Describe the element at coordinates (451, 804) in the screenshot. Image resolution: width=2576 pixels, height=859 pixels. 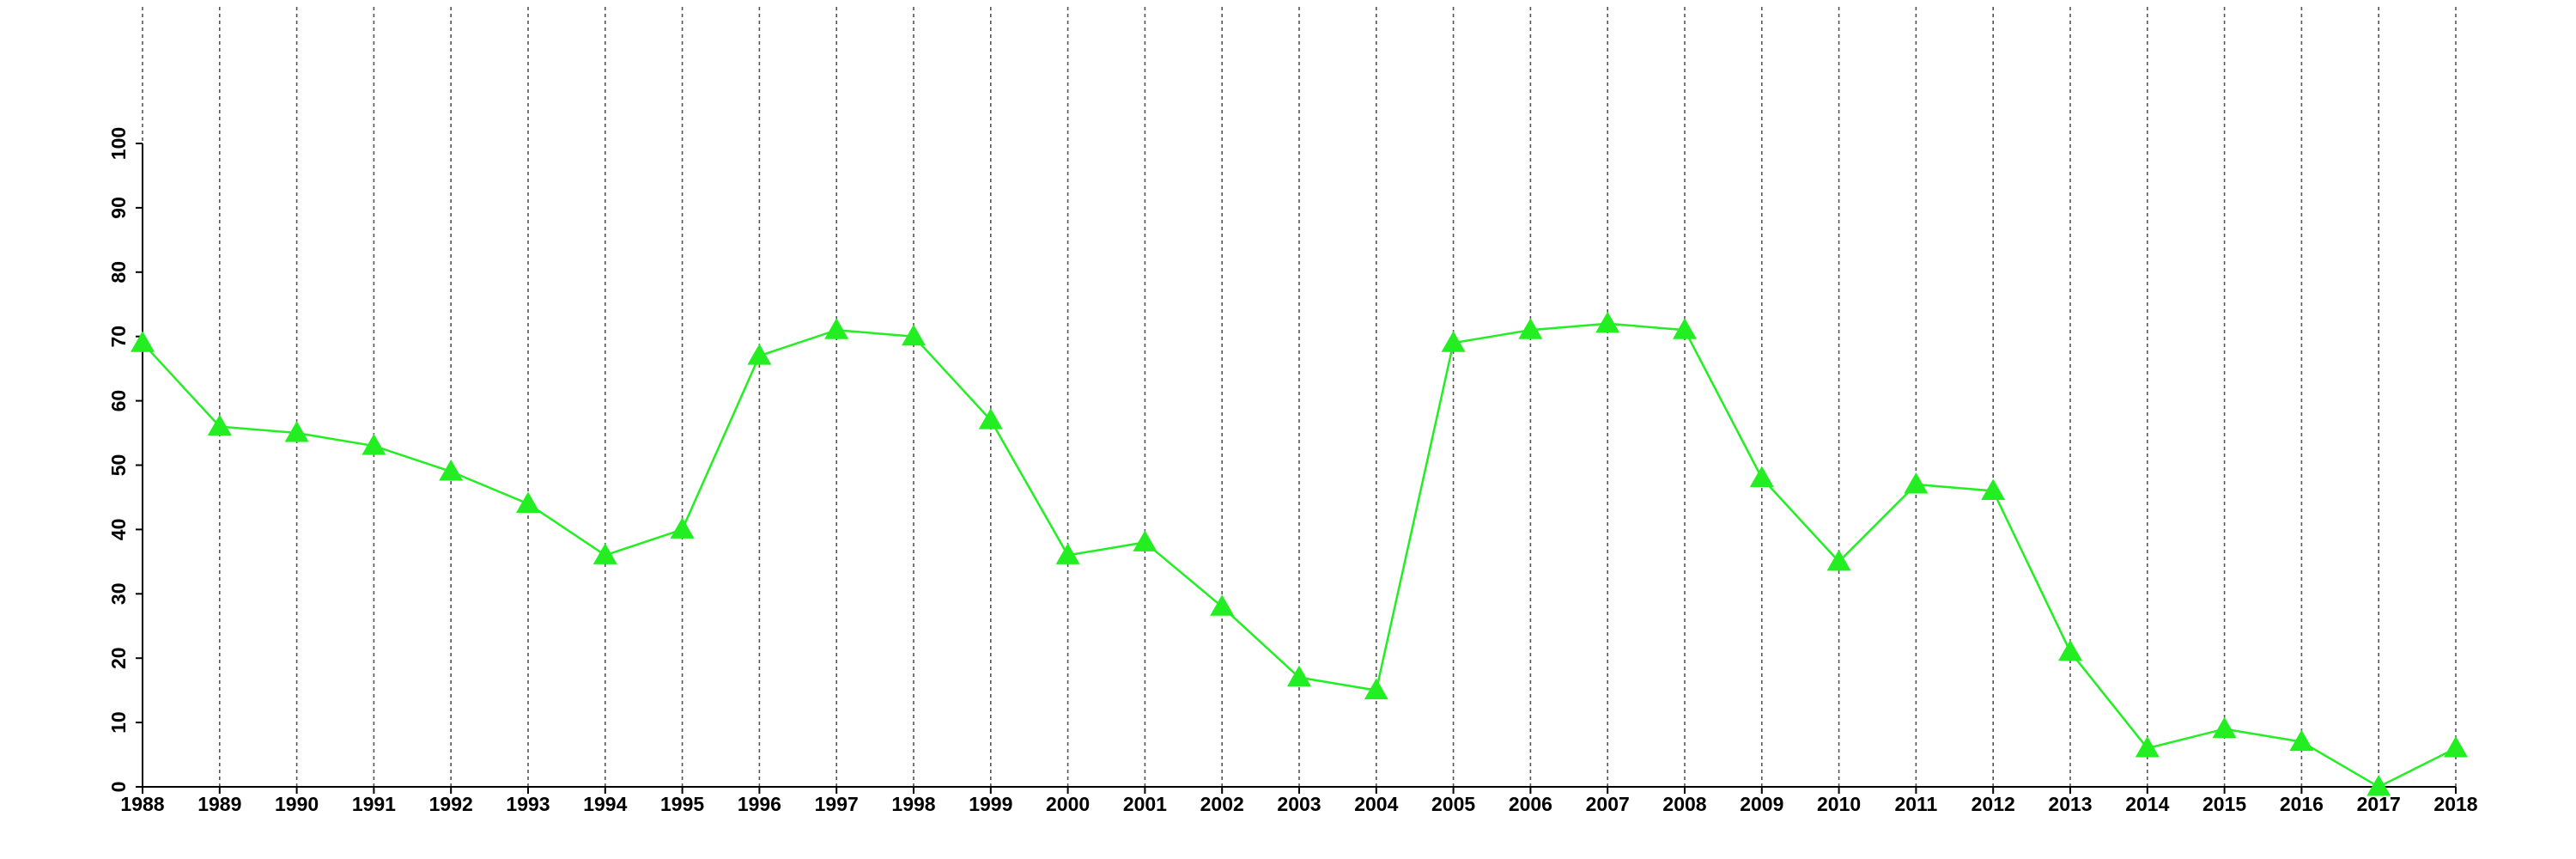
I see `x-tick-label: 1992` at that location.